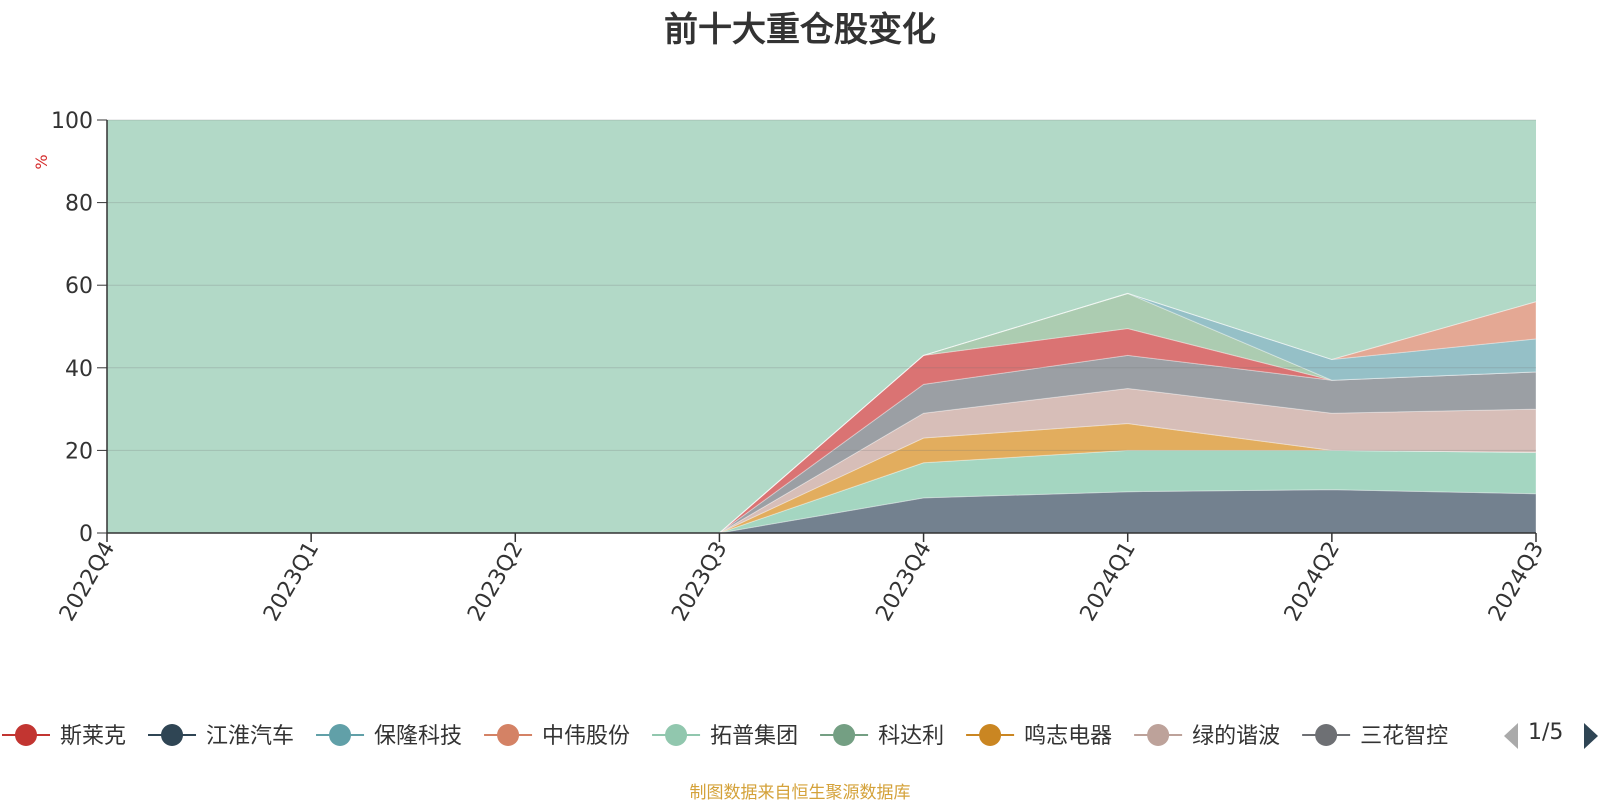 Image resolution: width=1600 pixels, height=803 pixels. I want to click on legend-item-6: 鸣志电器, so click(1039, 736).